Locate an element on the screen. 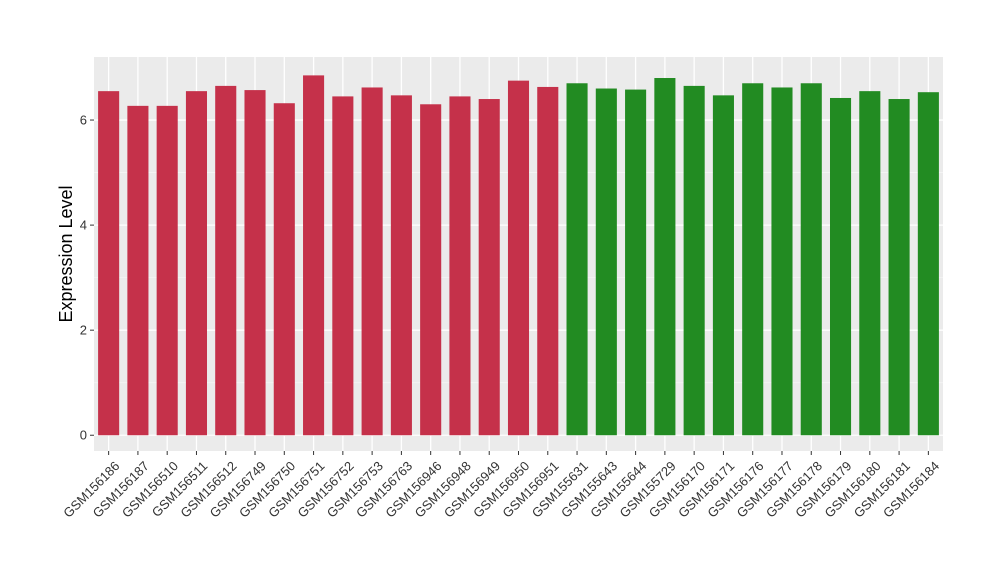 This screenshot has width=1000, height=580. bar-GSM156511 is located at coordinates (196, 263).